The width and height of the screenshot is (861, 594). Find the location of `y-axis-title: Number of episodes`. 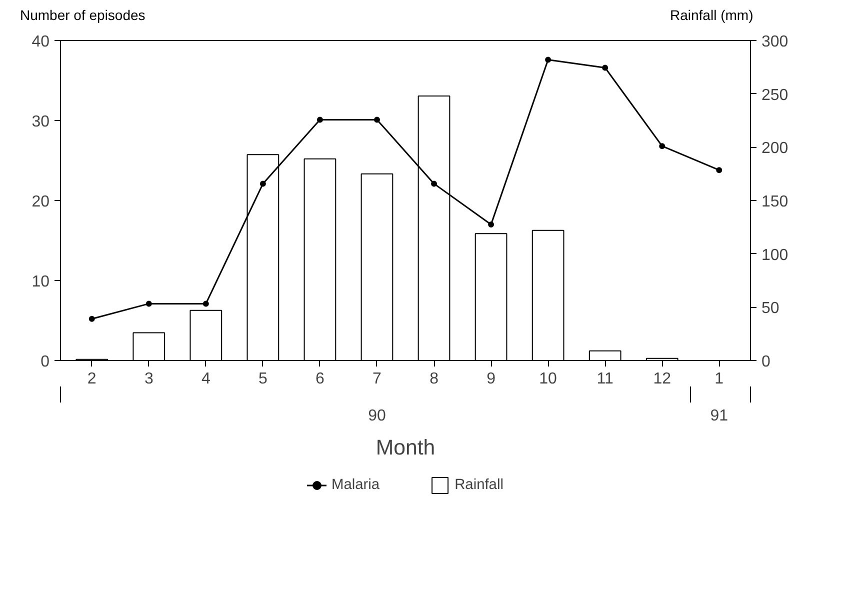

y-axis-title: Number of episodes is located at coordinates (83, 15).